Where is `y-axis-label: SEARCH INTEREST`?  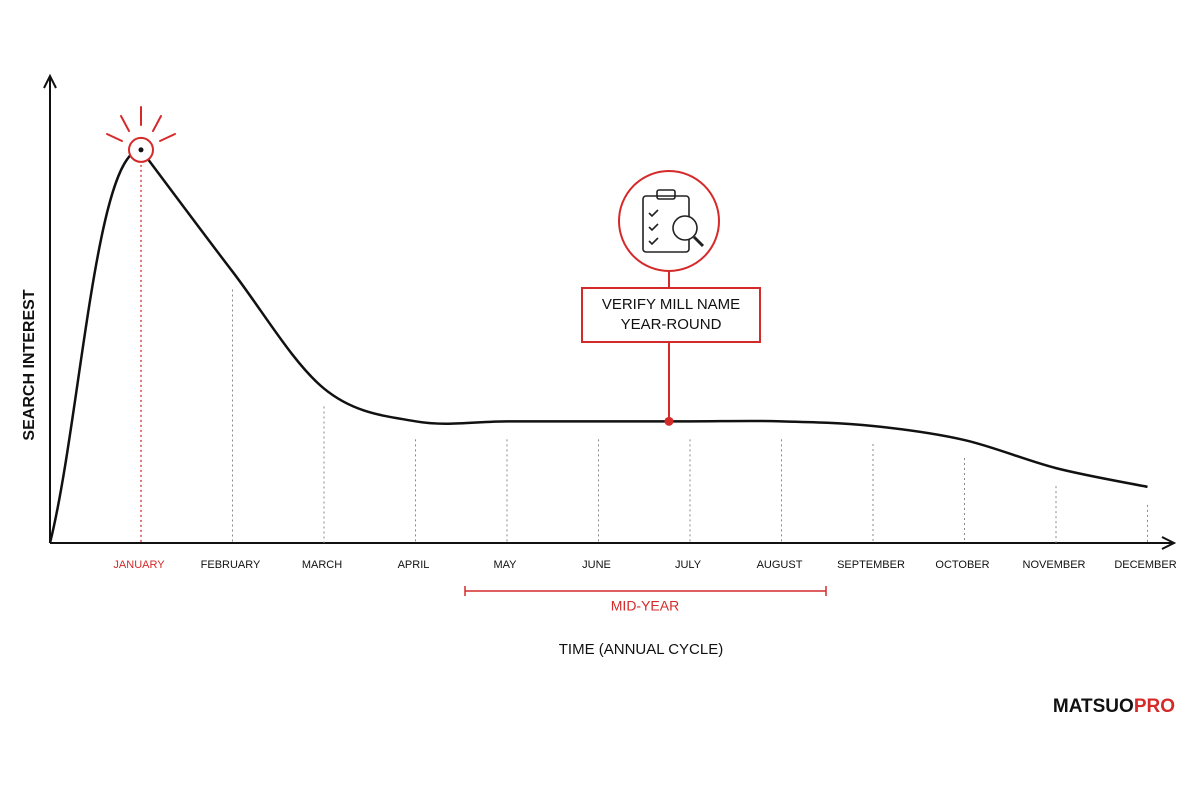 y-axis-label: SEARCH INTEREST is located at coordinates (29, 364).